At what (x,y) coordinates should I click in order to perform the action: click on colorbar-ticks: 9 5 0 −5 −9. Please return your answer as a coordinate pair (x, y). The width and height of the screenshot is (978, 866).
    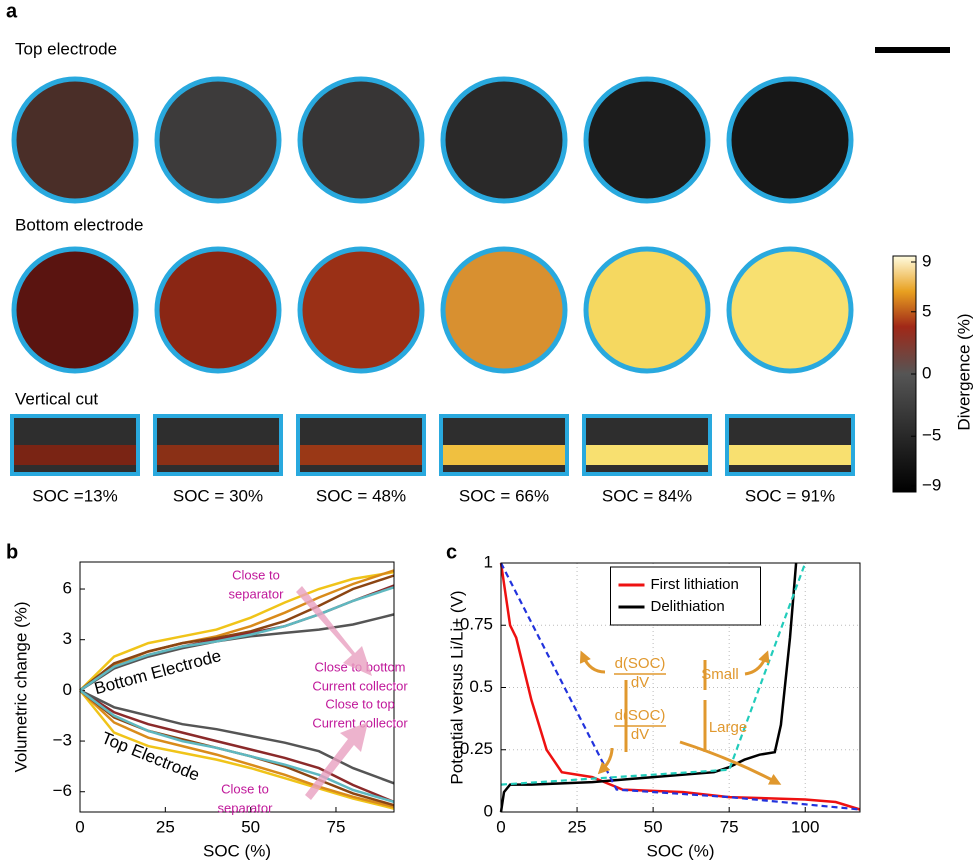
    Looking at the image, I should click on (926, 372).